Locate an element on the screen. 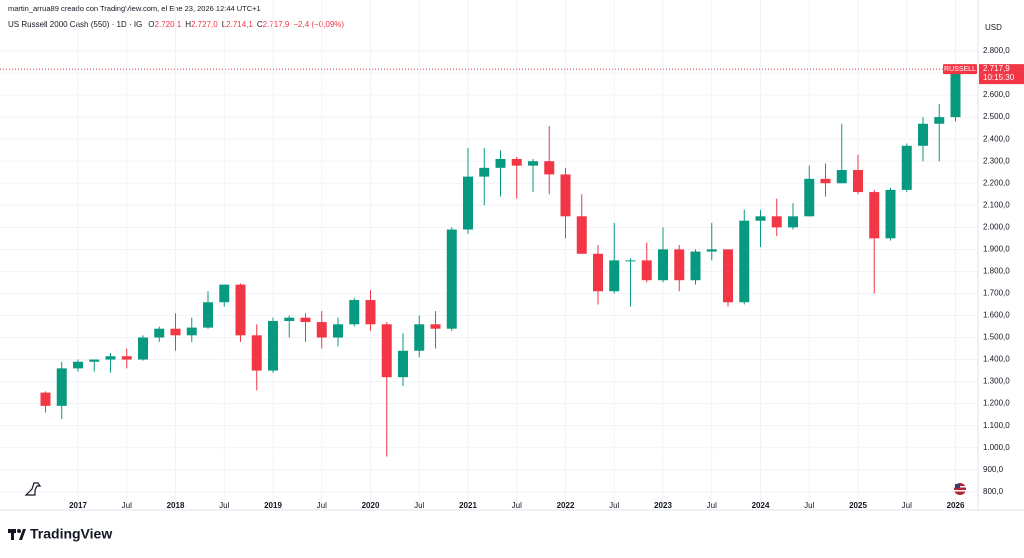 This screenshot has height=558, width=1024. x-tick-label: 2017 is located at coordinates (78, 505).